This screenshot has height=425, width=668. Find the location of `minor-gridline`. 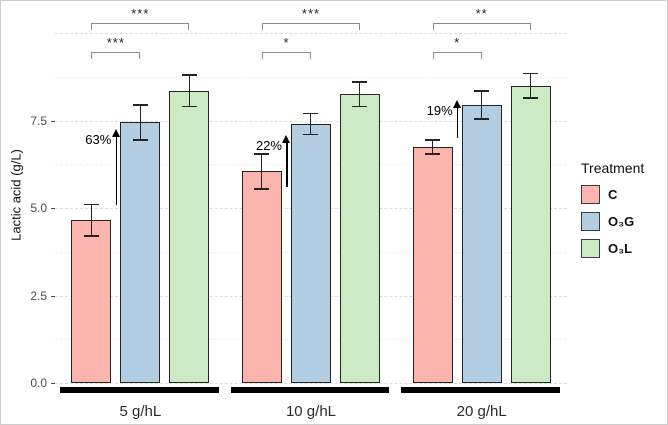

minor-gridline is located at coordinates (311, 77).